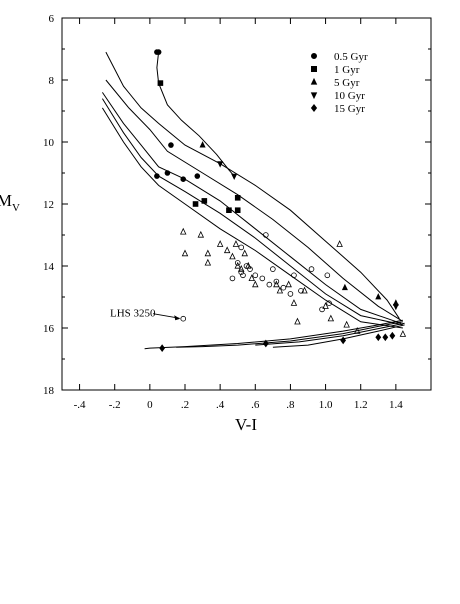  Describe the element at coordinates (49, 391) in the screenshot. I see `y-tick-label: 18` at that location.